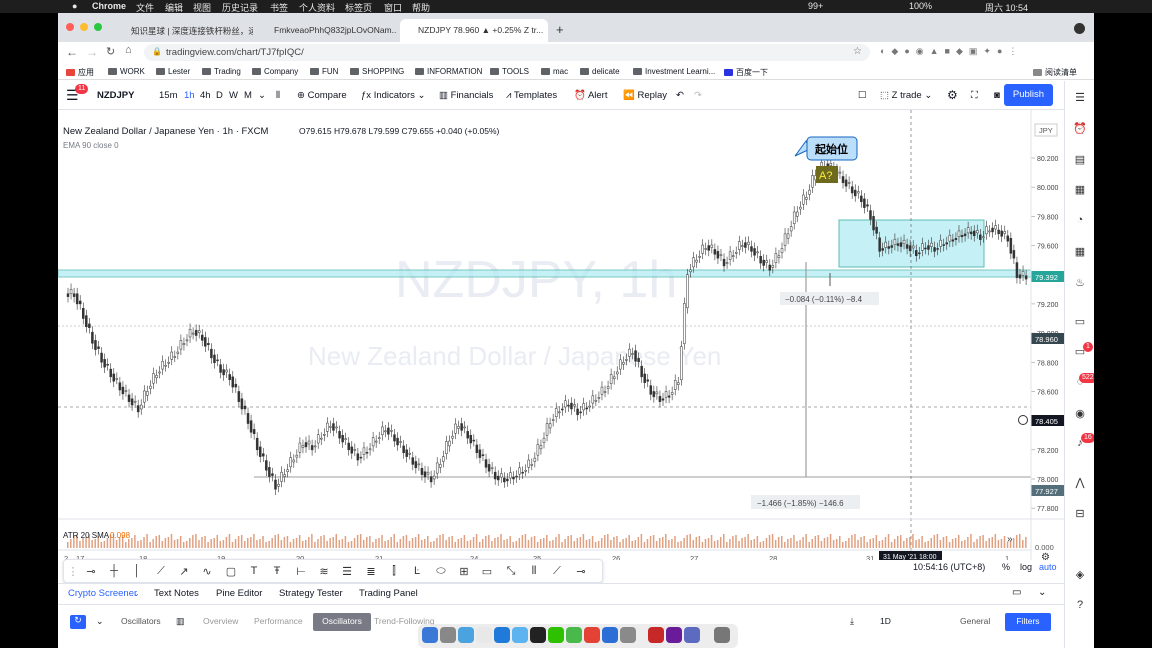 The width and height of the screenshot is (1152, 648). Describe the element at coordinates (1080, 605) in the screenshot. I see `help-icon: ?` at that location.